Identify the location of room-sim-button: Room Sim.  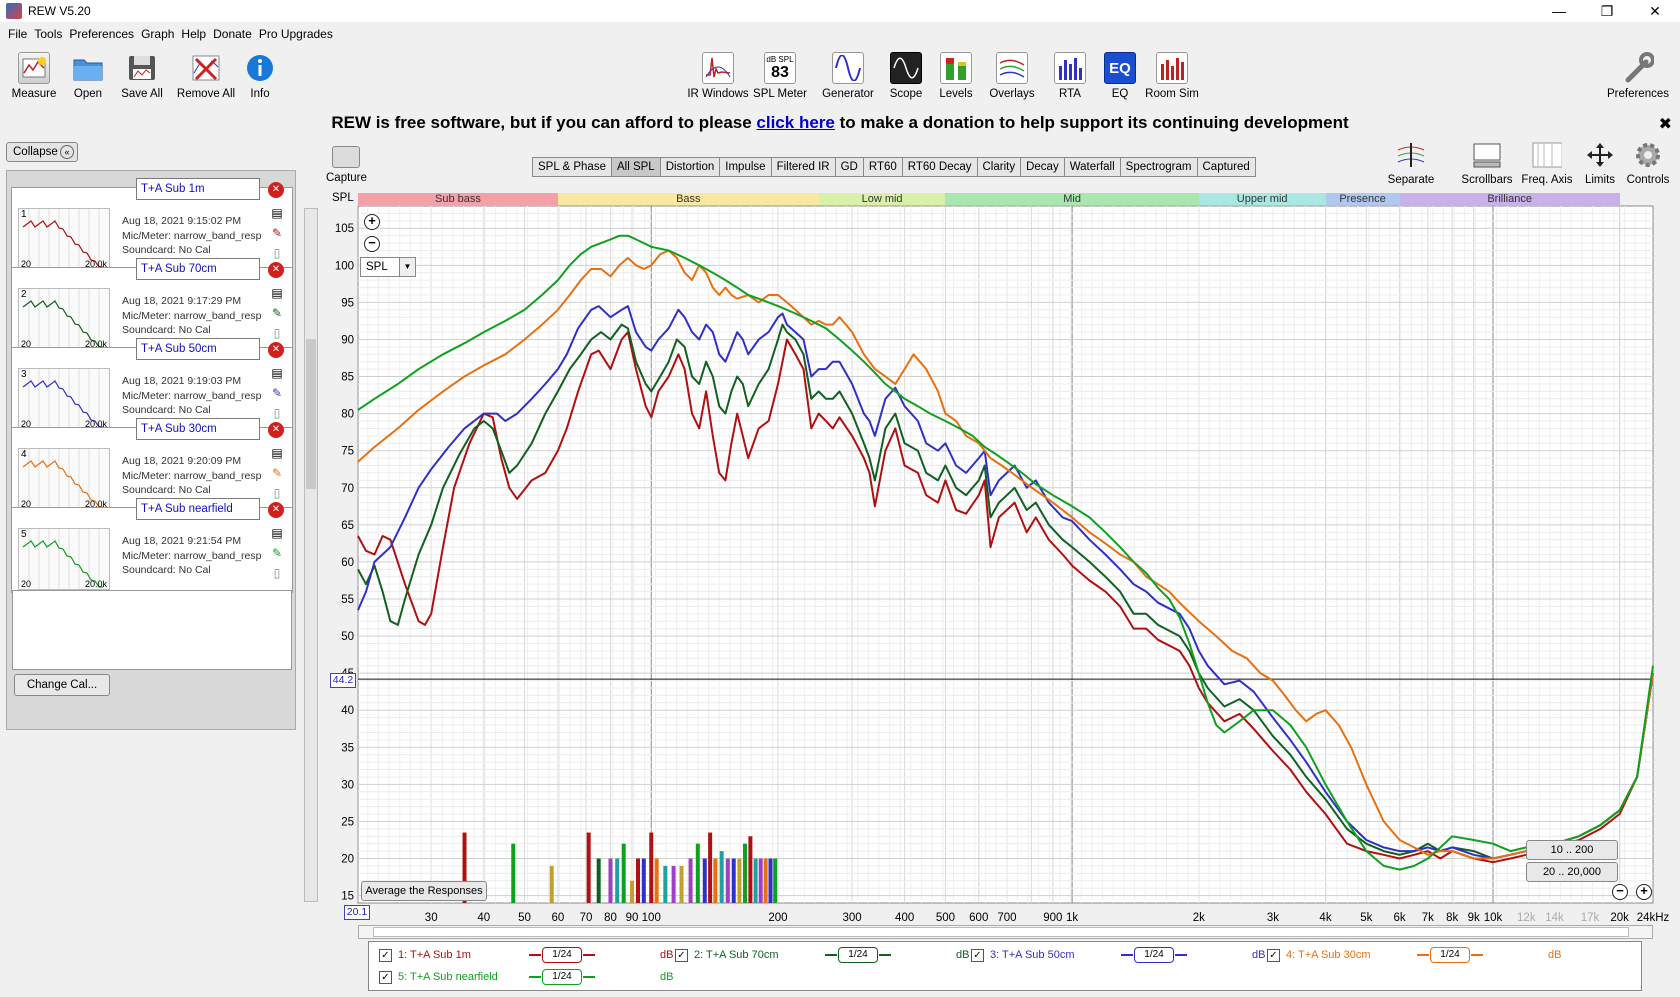
(1172, 78).